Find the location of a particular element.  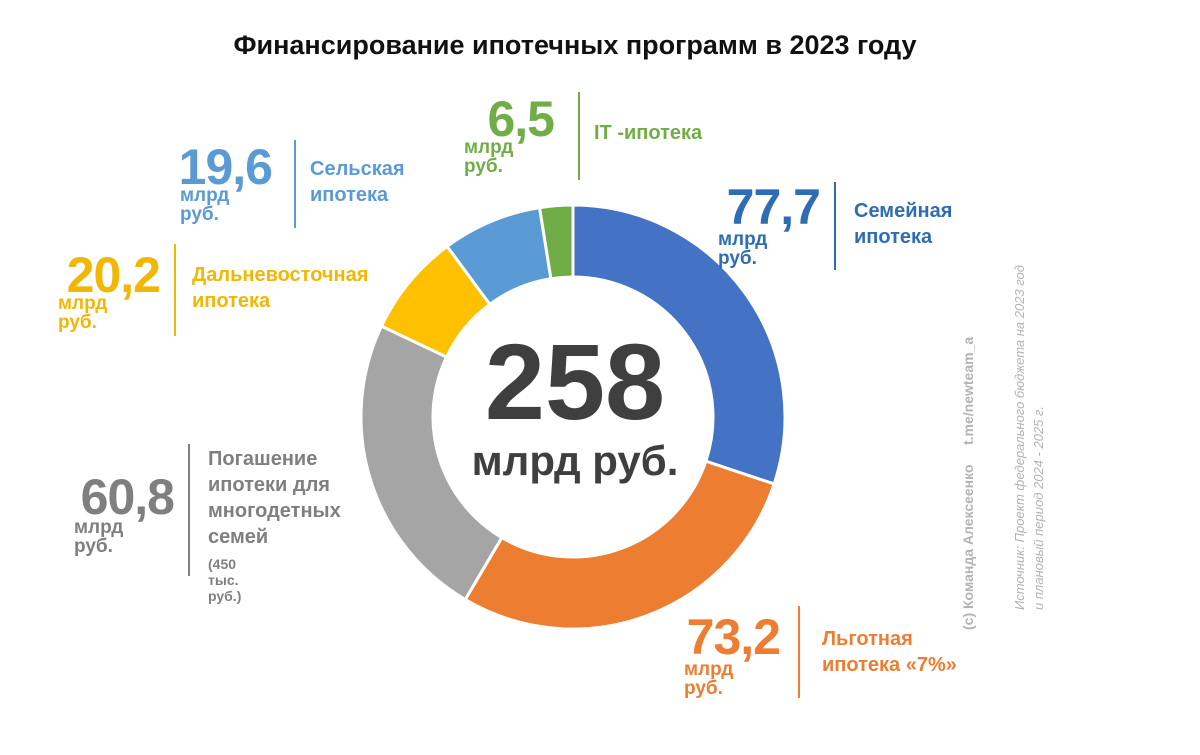

label-large-families: Погашение ипотеки для многодетных семей is located at coordinates (274, 498).